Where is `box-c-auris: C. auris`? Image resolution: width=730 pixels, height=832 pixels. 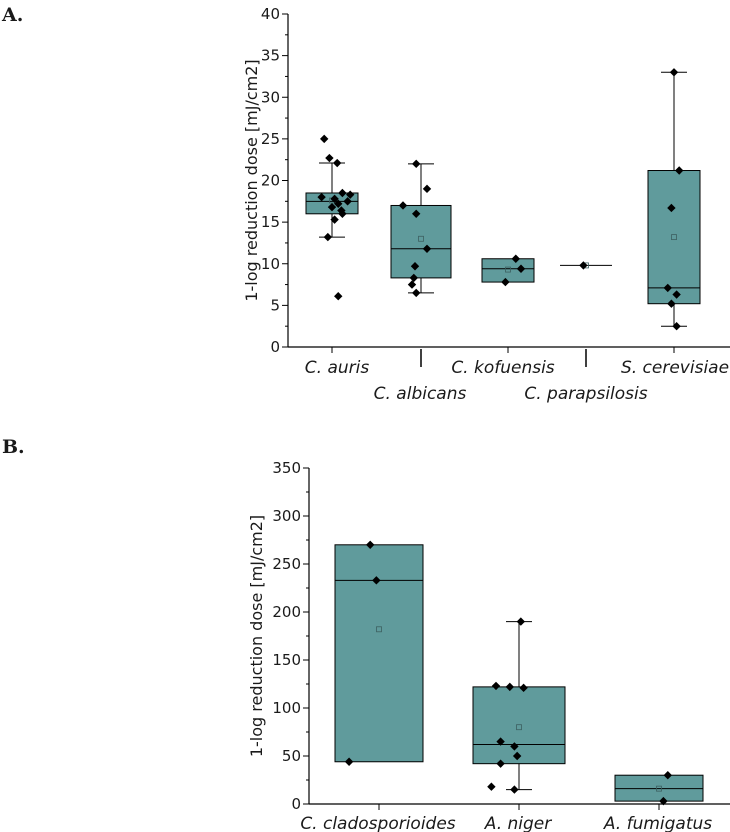 box-c-auris: C. auris is located at coordinates (337, 256).